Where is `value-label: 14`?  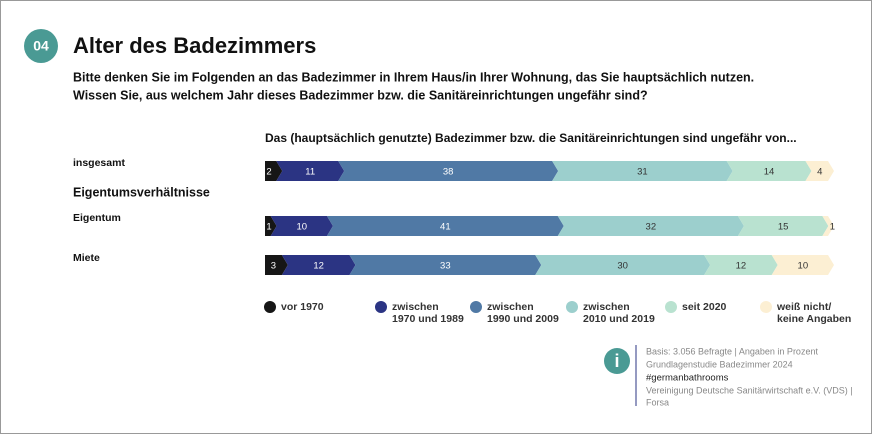 value-label: 14 is located at coordinates (769, 172).